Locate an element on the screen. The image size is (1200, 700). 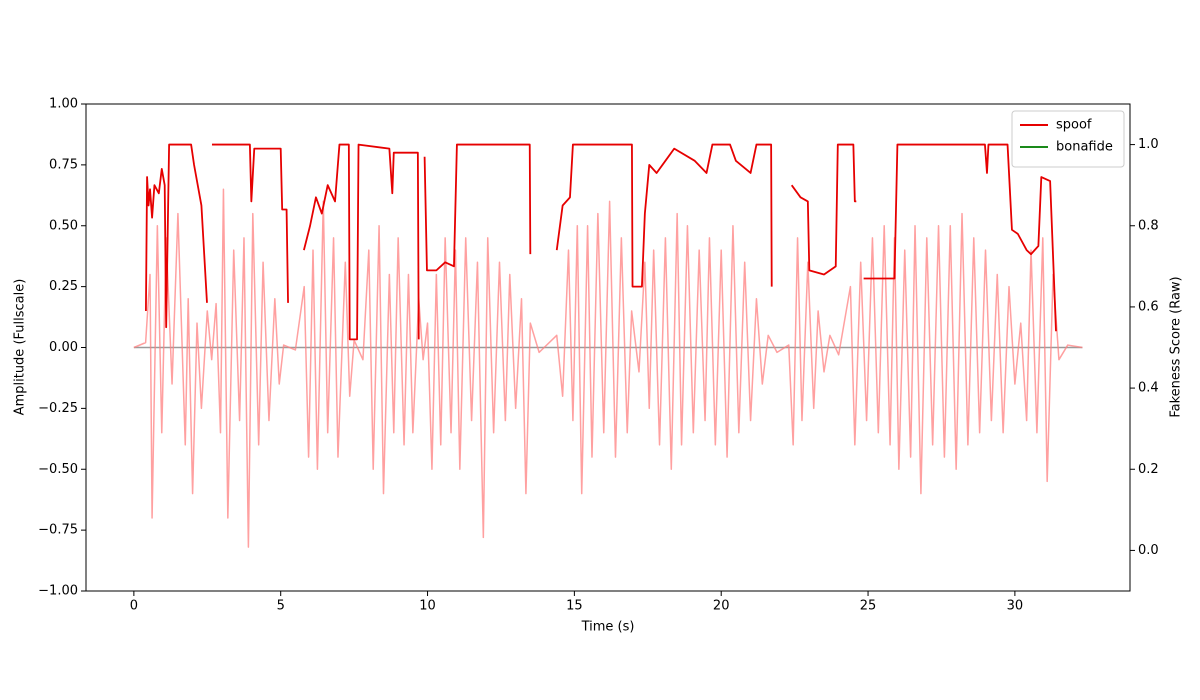
y-tick-label: 0.75 is located at coordinates (63, 164).